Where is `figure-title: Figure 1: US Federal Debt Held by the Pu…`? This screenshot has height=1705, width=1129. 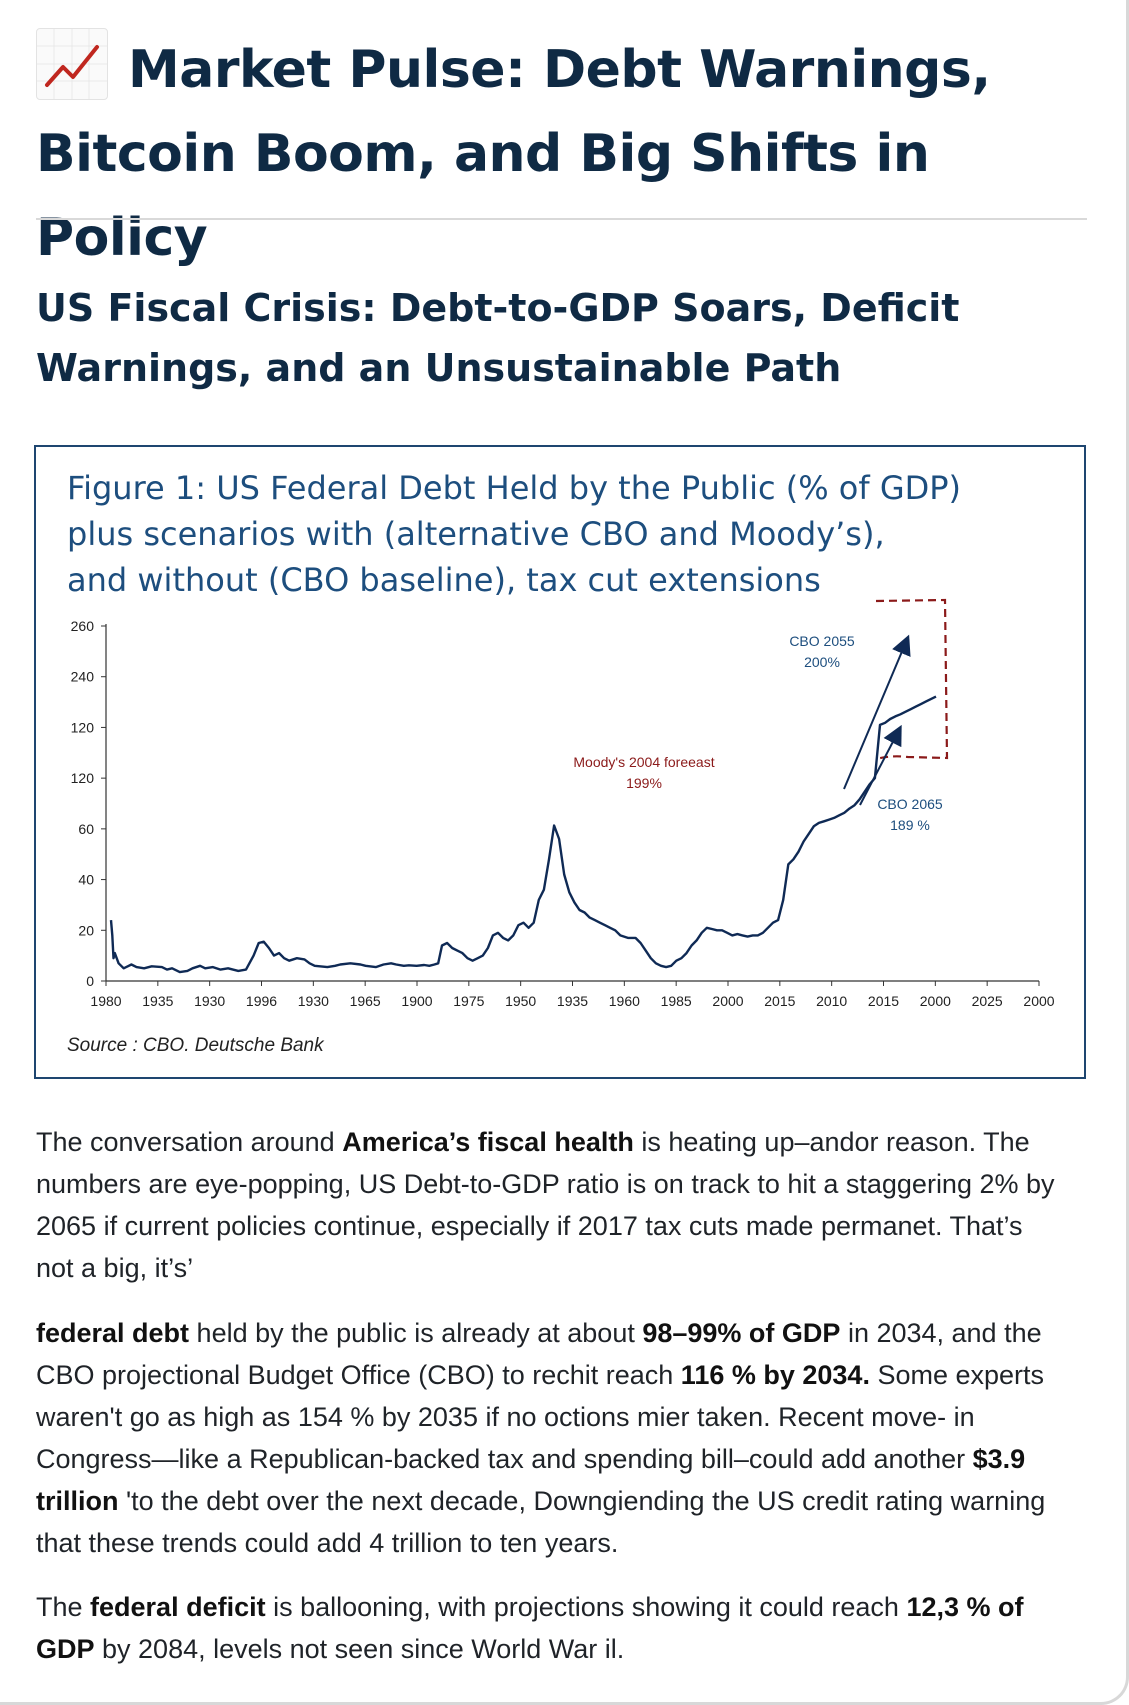 figure-title: Figure 1: US Federal Debt Held by the Pu… is located at coordinates (562, 534).